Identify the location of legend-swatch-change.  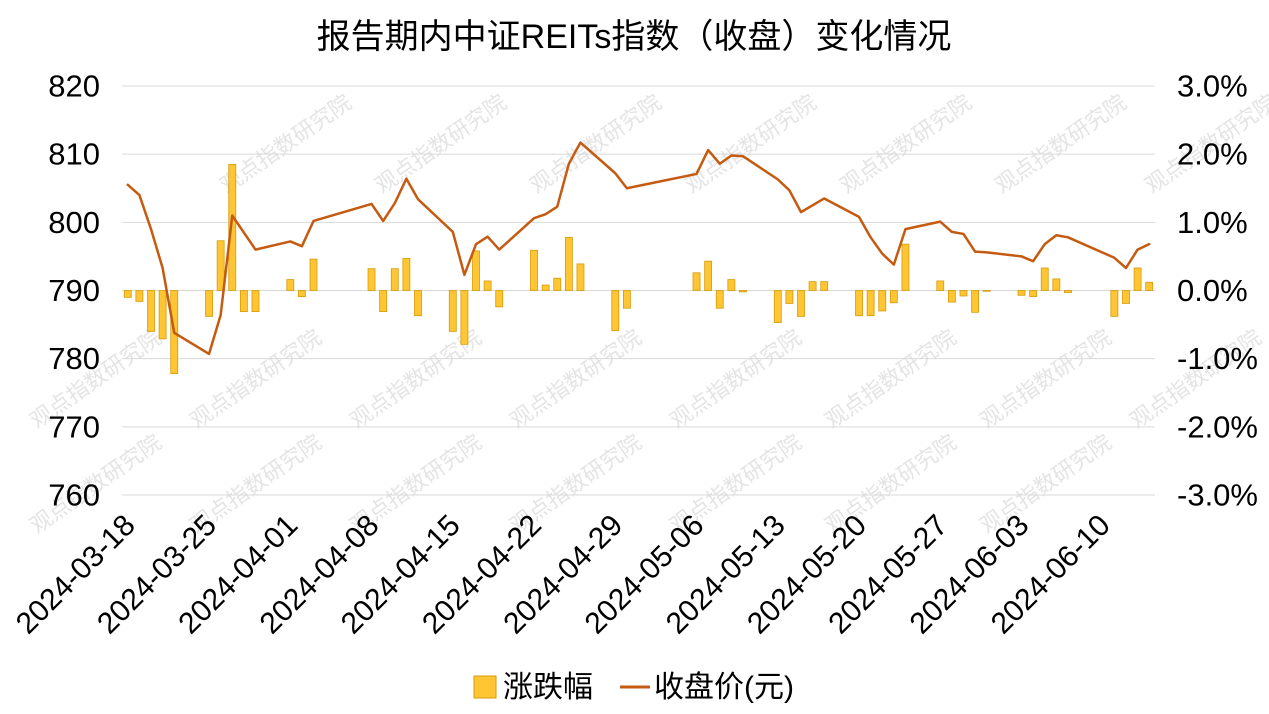
(485, 687).